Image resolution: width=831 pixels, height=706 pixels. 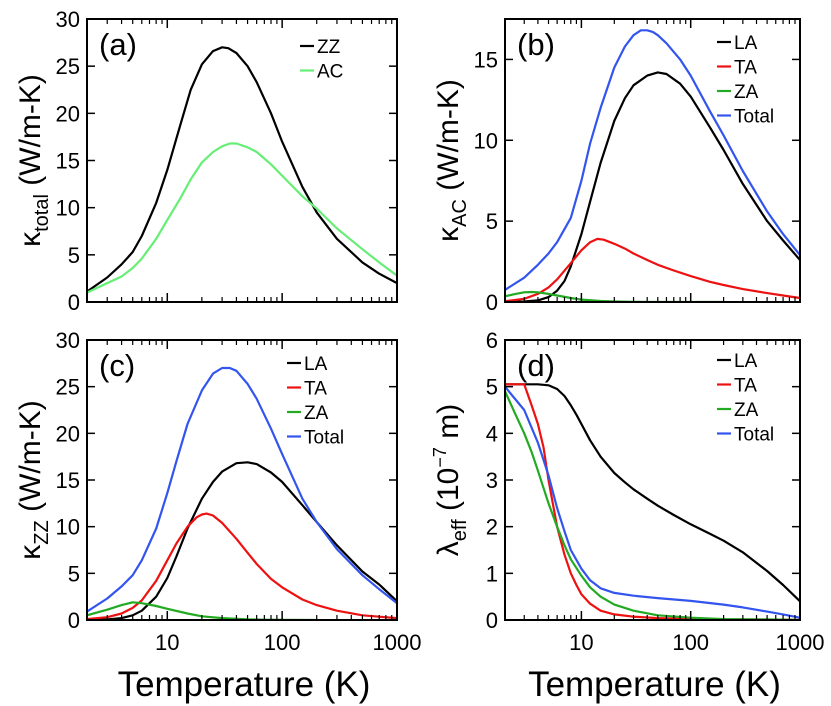 I want to click on series-line-zz, so click(x=242, y=169).